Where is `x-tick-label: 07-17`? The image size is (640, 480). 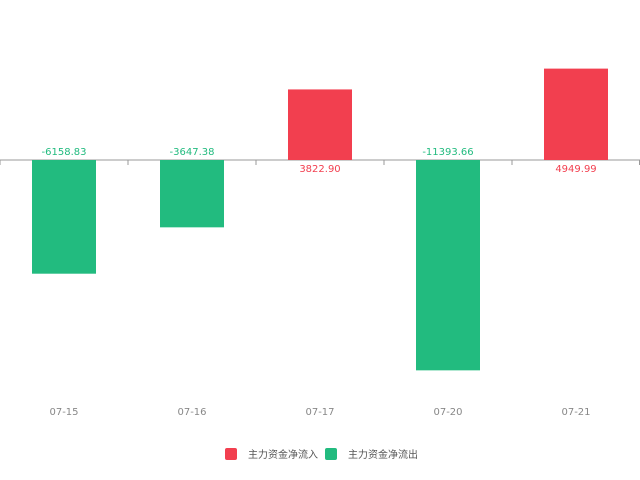
x-tick-label: 07-17 is located at coordinates (319, 412).